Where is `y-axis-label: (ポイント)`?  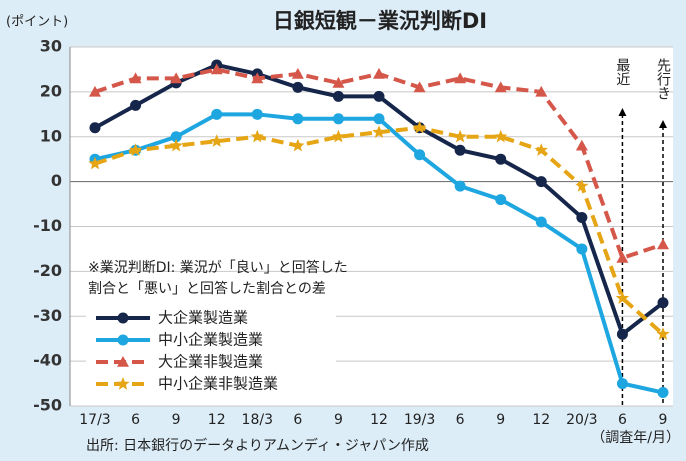 y-axis-label: (ポイント) is located at coordinates (37, 22).